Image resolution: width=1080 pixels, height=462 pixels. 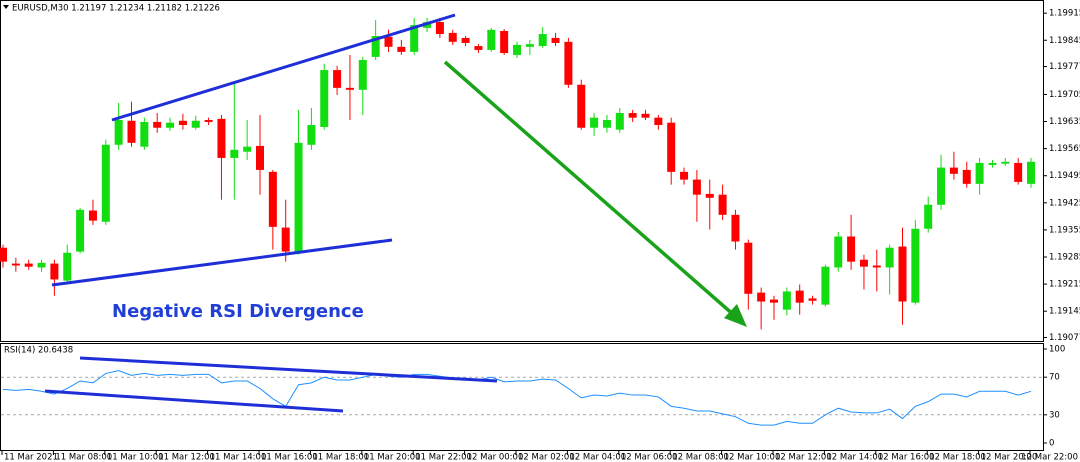 What do you see at coordinates (1054, 415) in the screenshot?
I see `y-tick-label: 30` at bounding box center [1054, 415].